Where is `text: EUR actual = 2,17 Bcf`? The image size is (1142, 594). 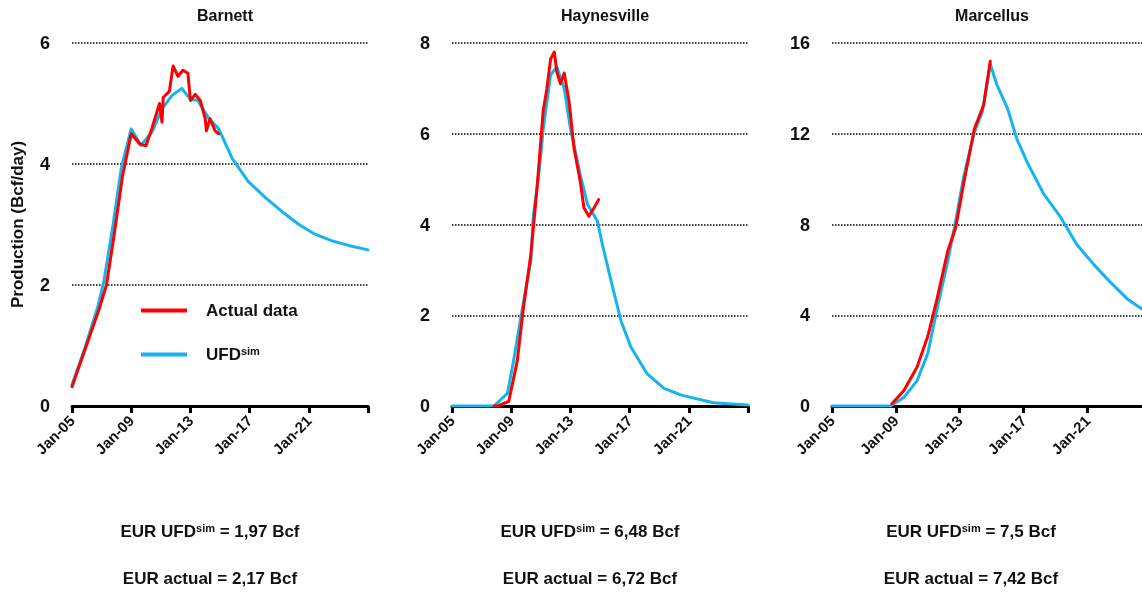 text: EUR actual = 2,17 Bcf is located at coordinates (210, 578).